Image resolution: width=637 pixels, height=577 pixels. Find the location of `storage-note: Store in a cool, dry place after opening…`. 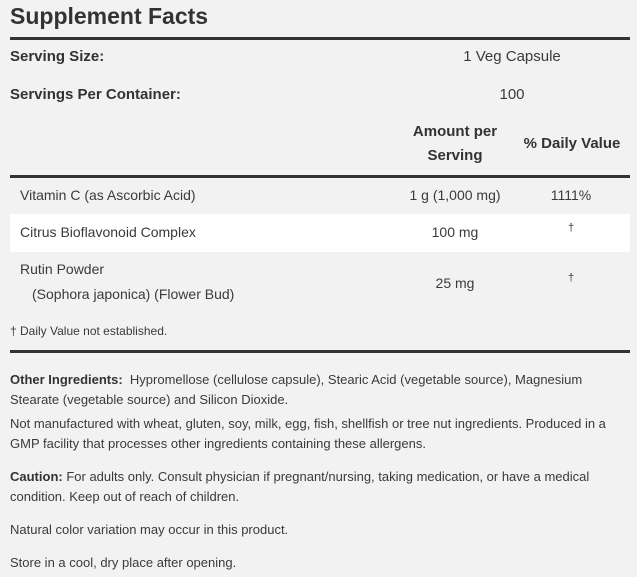

storage-note: Store in a cool, dry place after opening… is located at coordinates (123, 562).